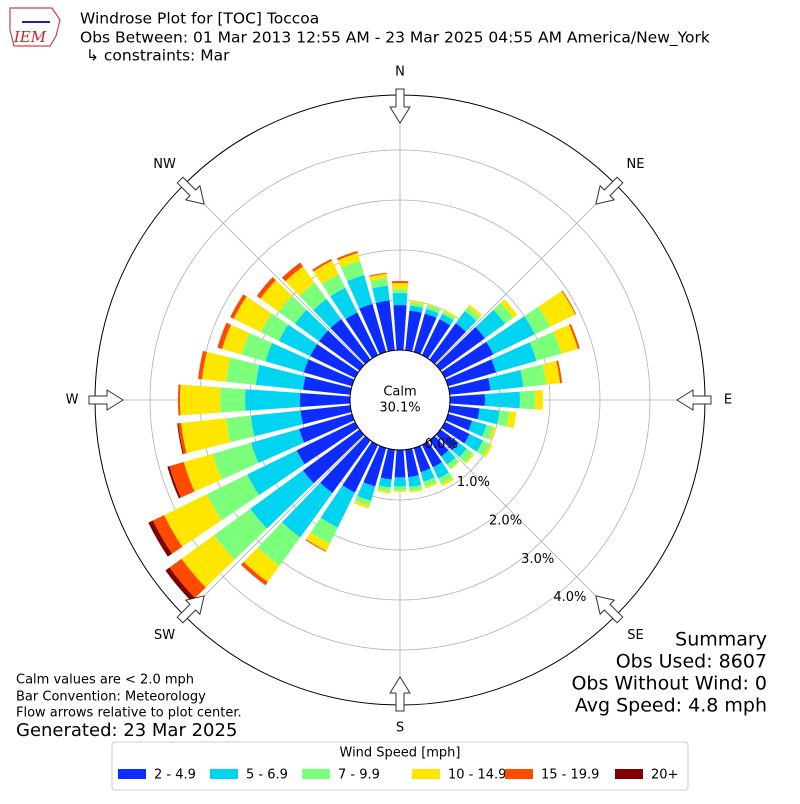  I want to click on calm-value: 30.1%, so click(399, 408).